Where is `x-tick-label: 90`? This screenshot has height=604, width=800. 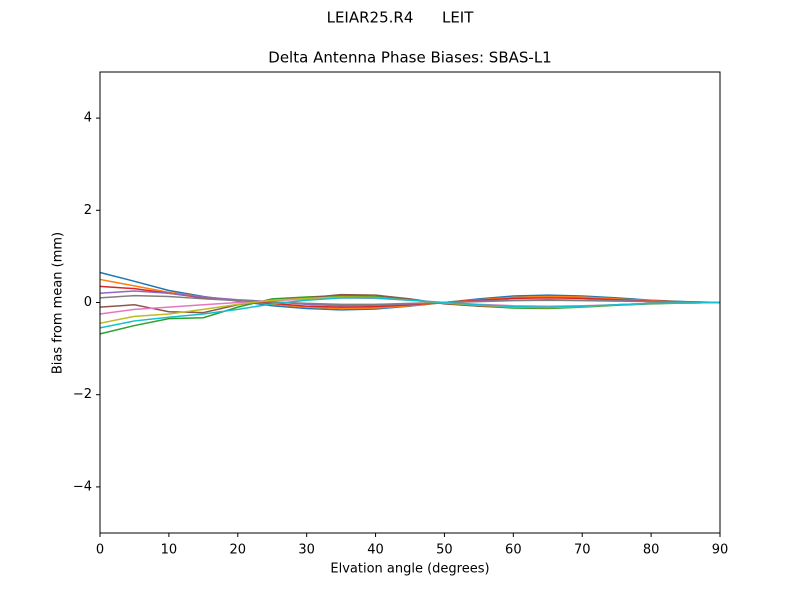 x-tick-label: 90 is located at coordinates (720, 550).